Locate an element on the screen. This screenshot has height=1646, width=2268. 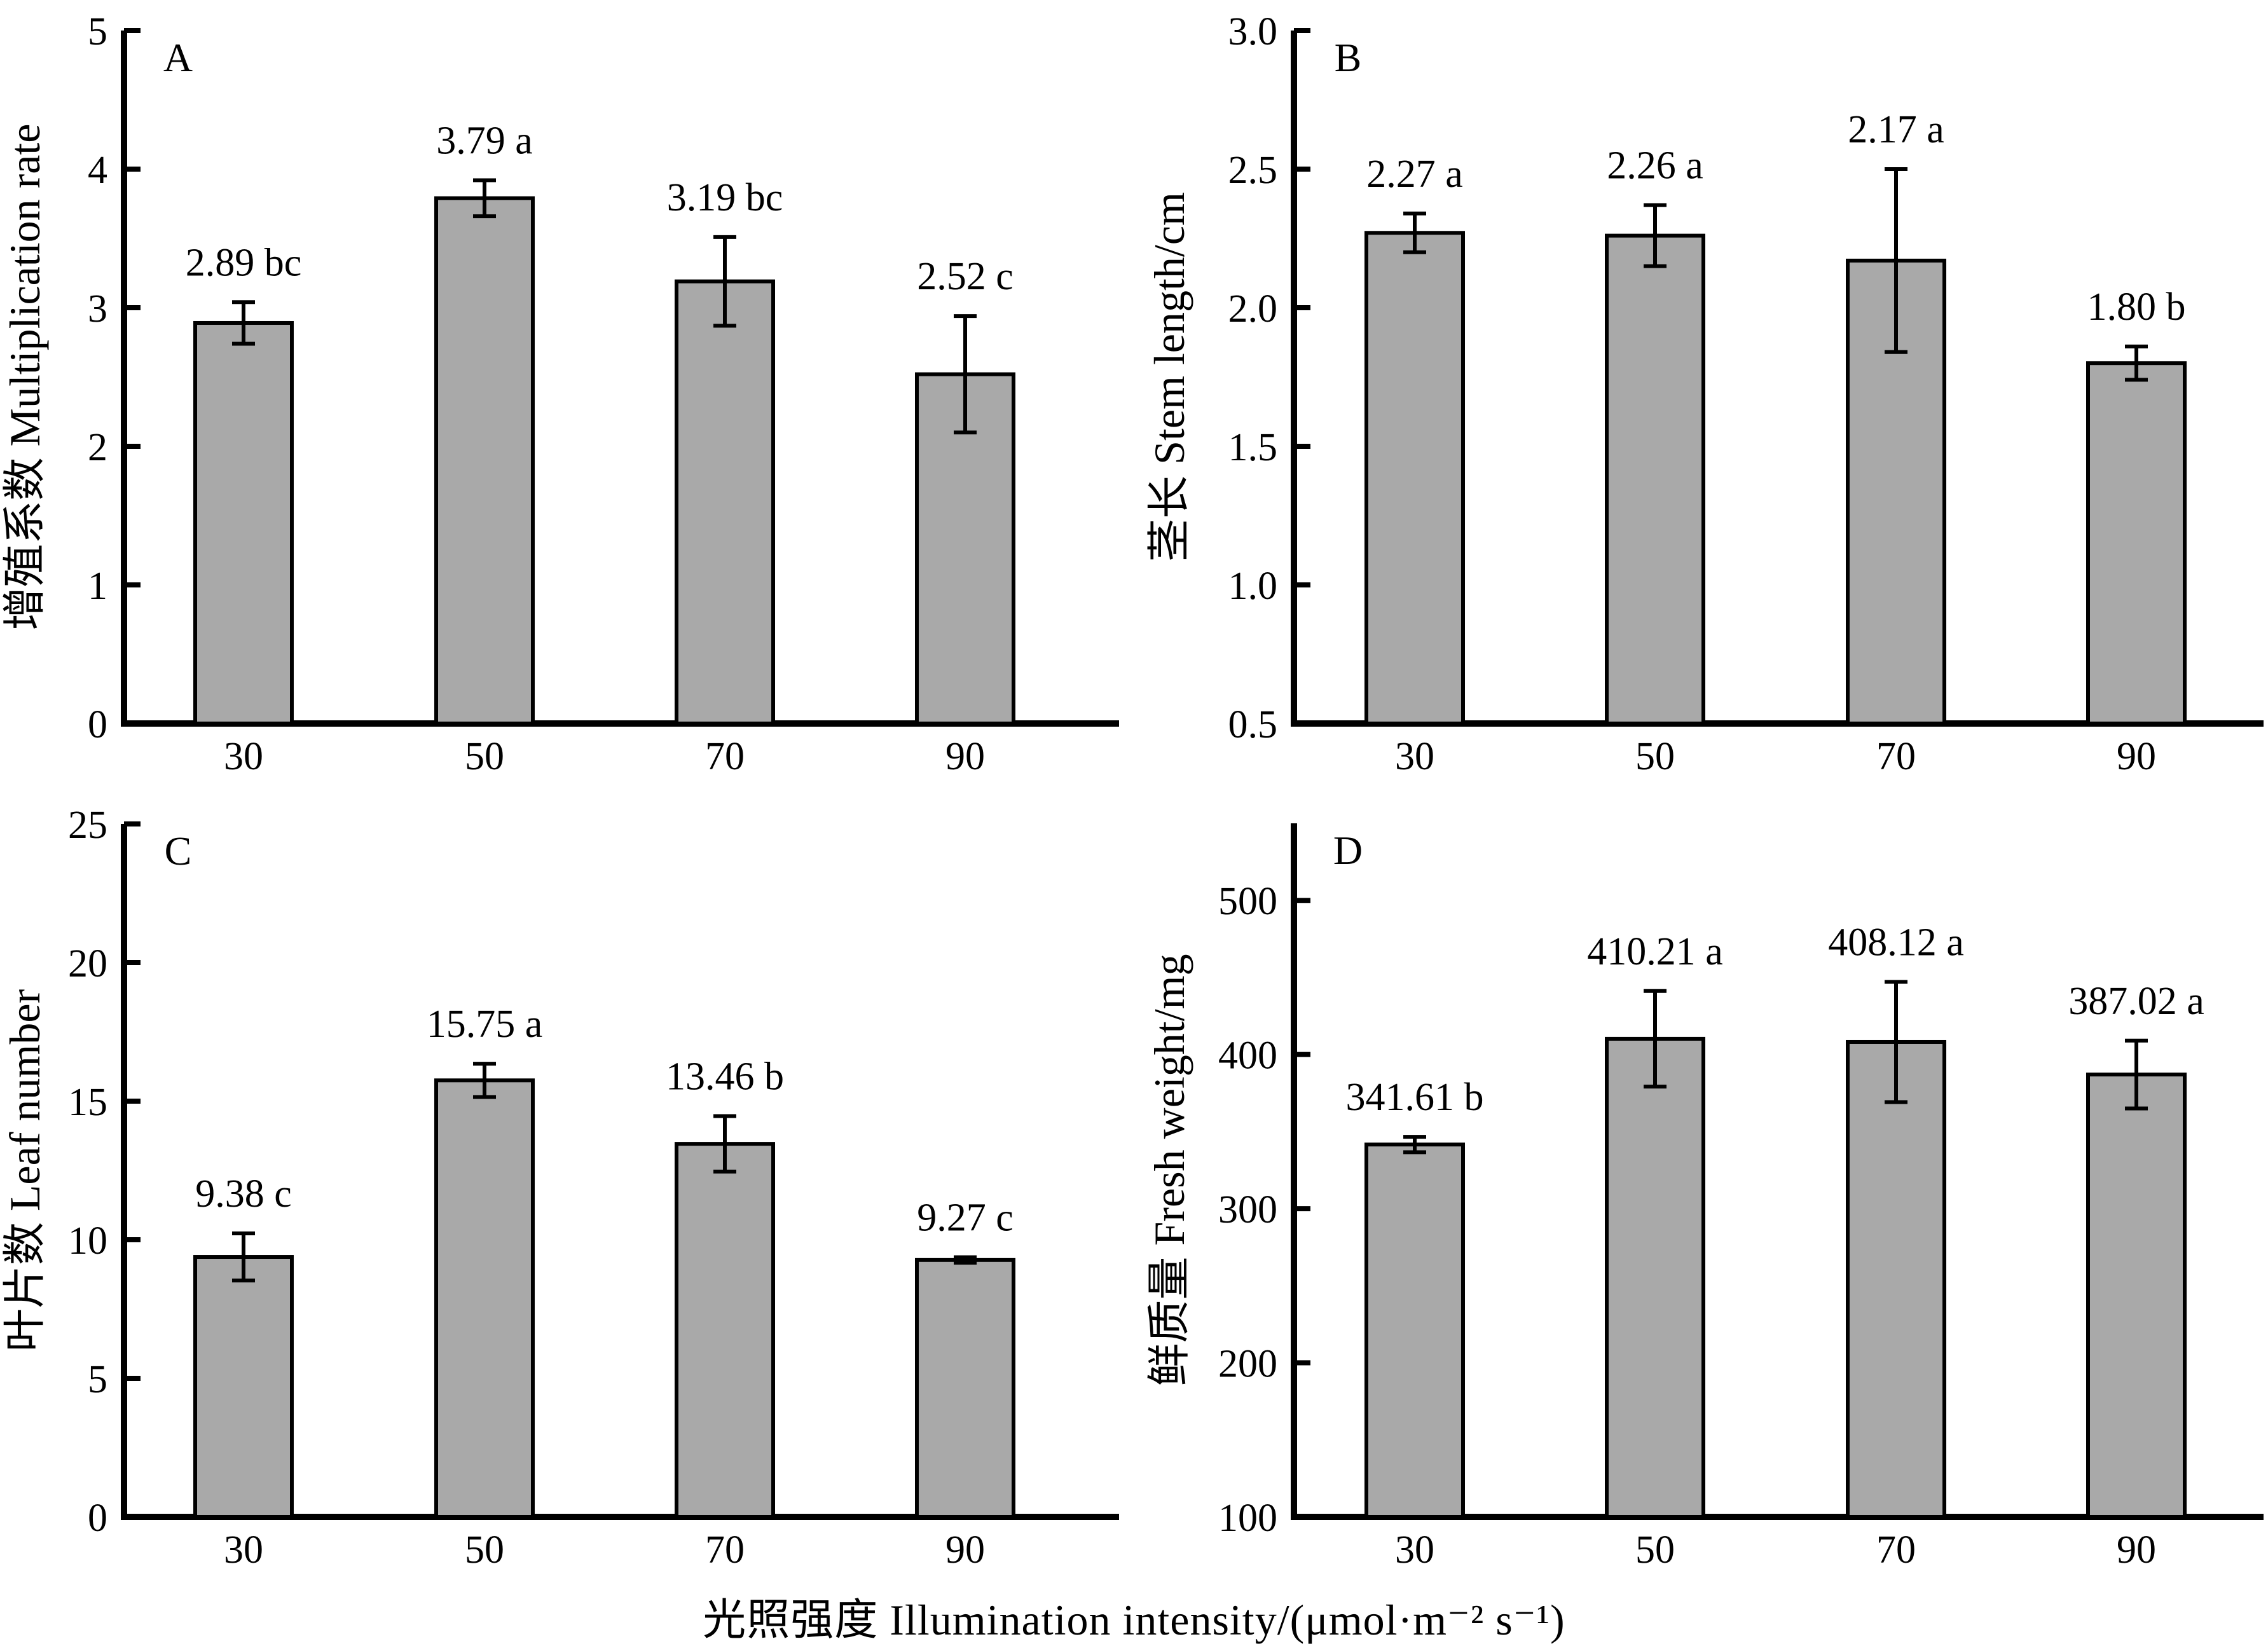
y-tick-label: 3 is located at coordinates (97, 309).